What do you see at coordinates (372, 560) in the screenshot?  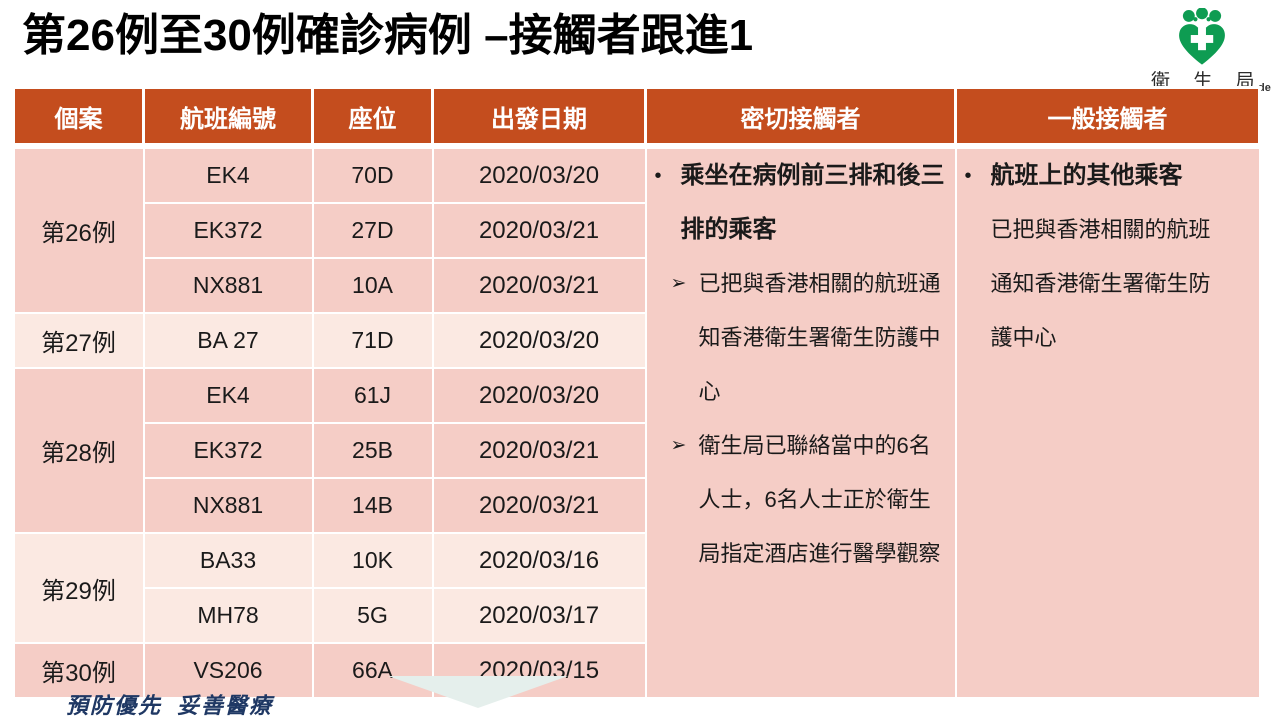 I see `seat-cell: 10K` at bounding box center [372, 560].